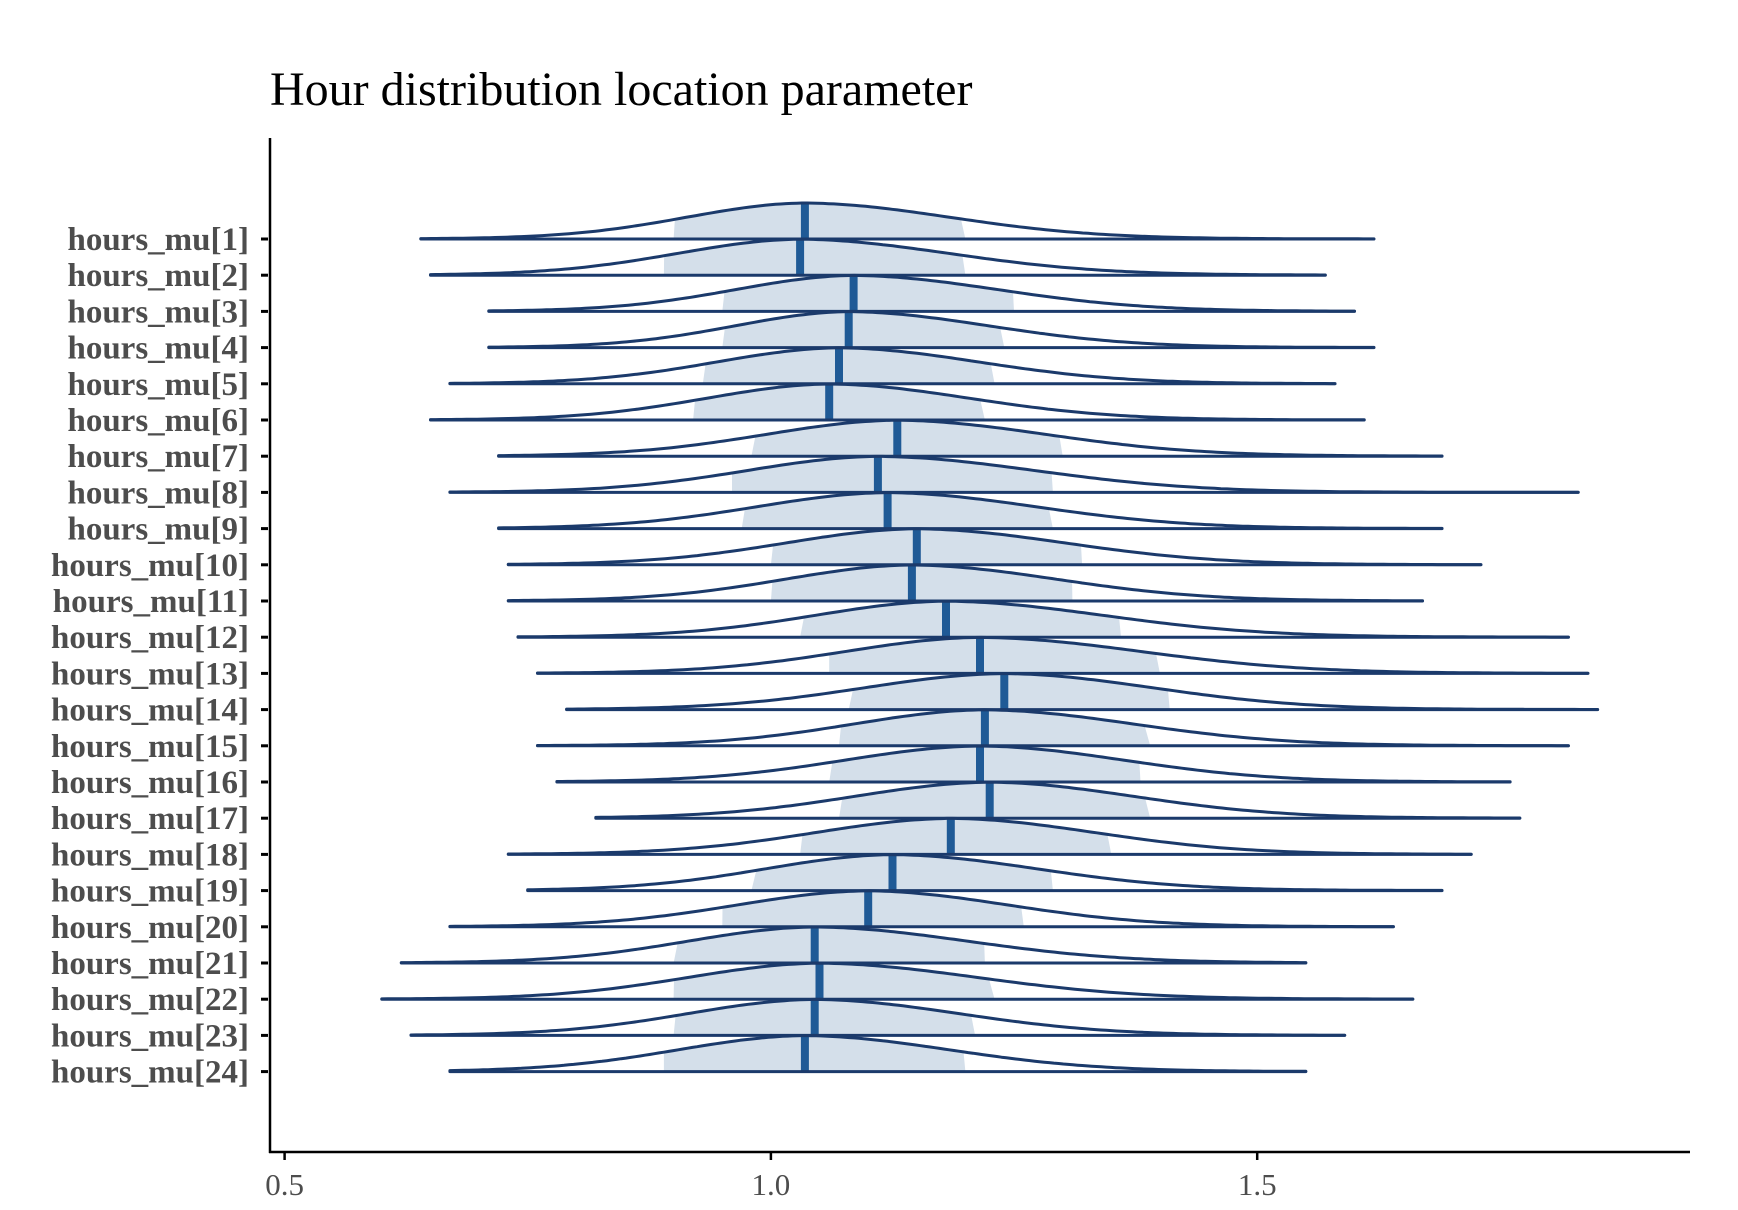  What do you see at coordinates (150, 892) in the screenshot?
I see `y-tick-label: hours_mu[19]` at bounding box center [150, 892].